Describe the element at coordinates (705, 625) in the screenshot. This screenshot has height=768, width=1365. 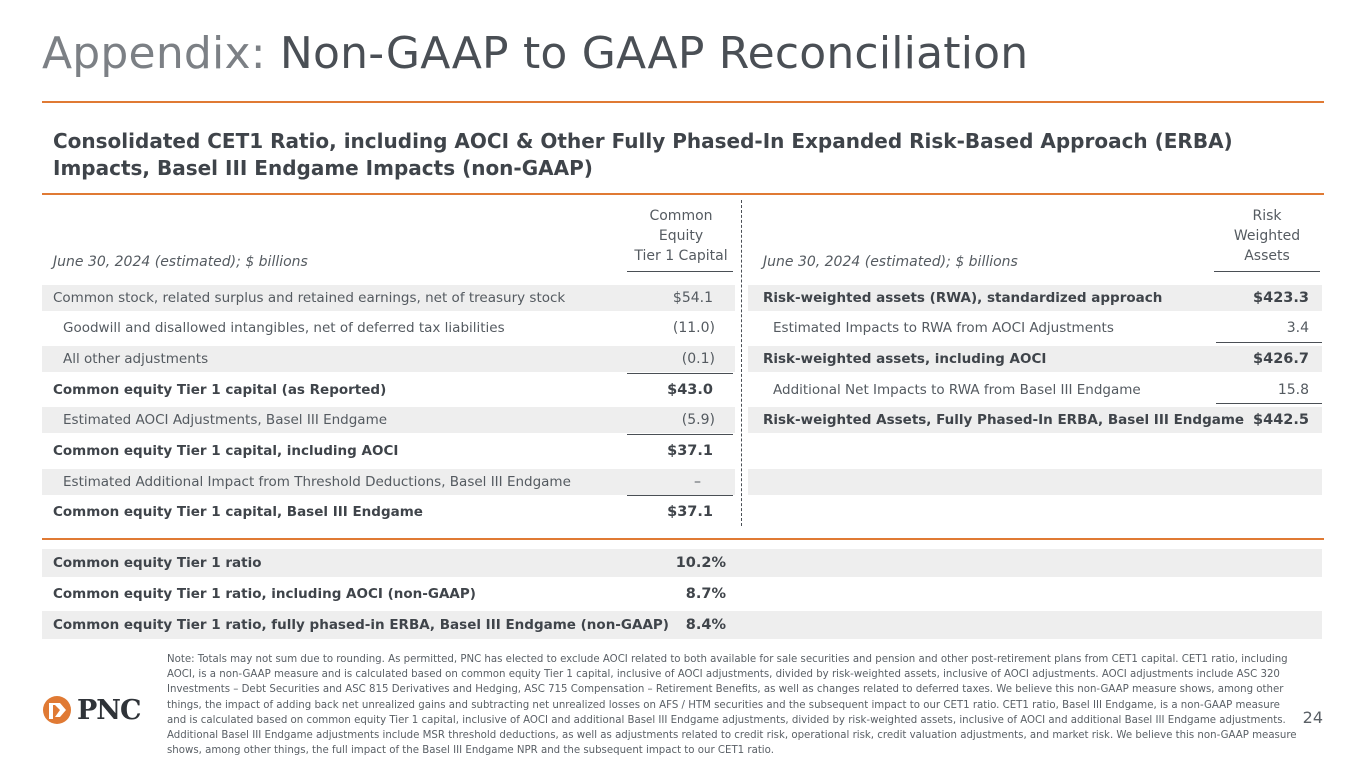
I see `ratio-value: 8.4%` at that location.